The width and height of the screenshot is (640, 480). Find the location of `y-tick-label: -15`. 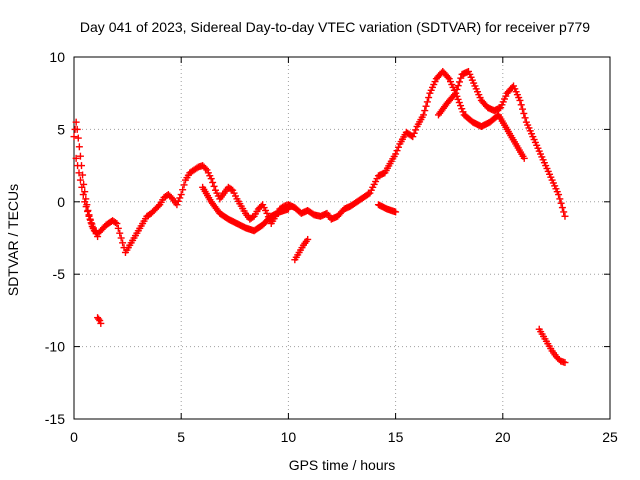

y-tick-label: -15 is located at coordinates (55, 419).